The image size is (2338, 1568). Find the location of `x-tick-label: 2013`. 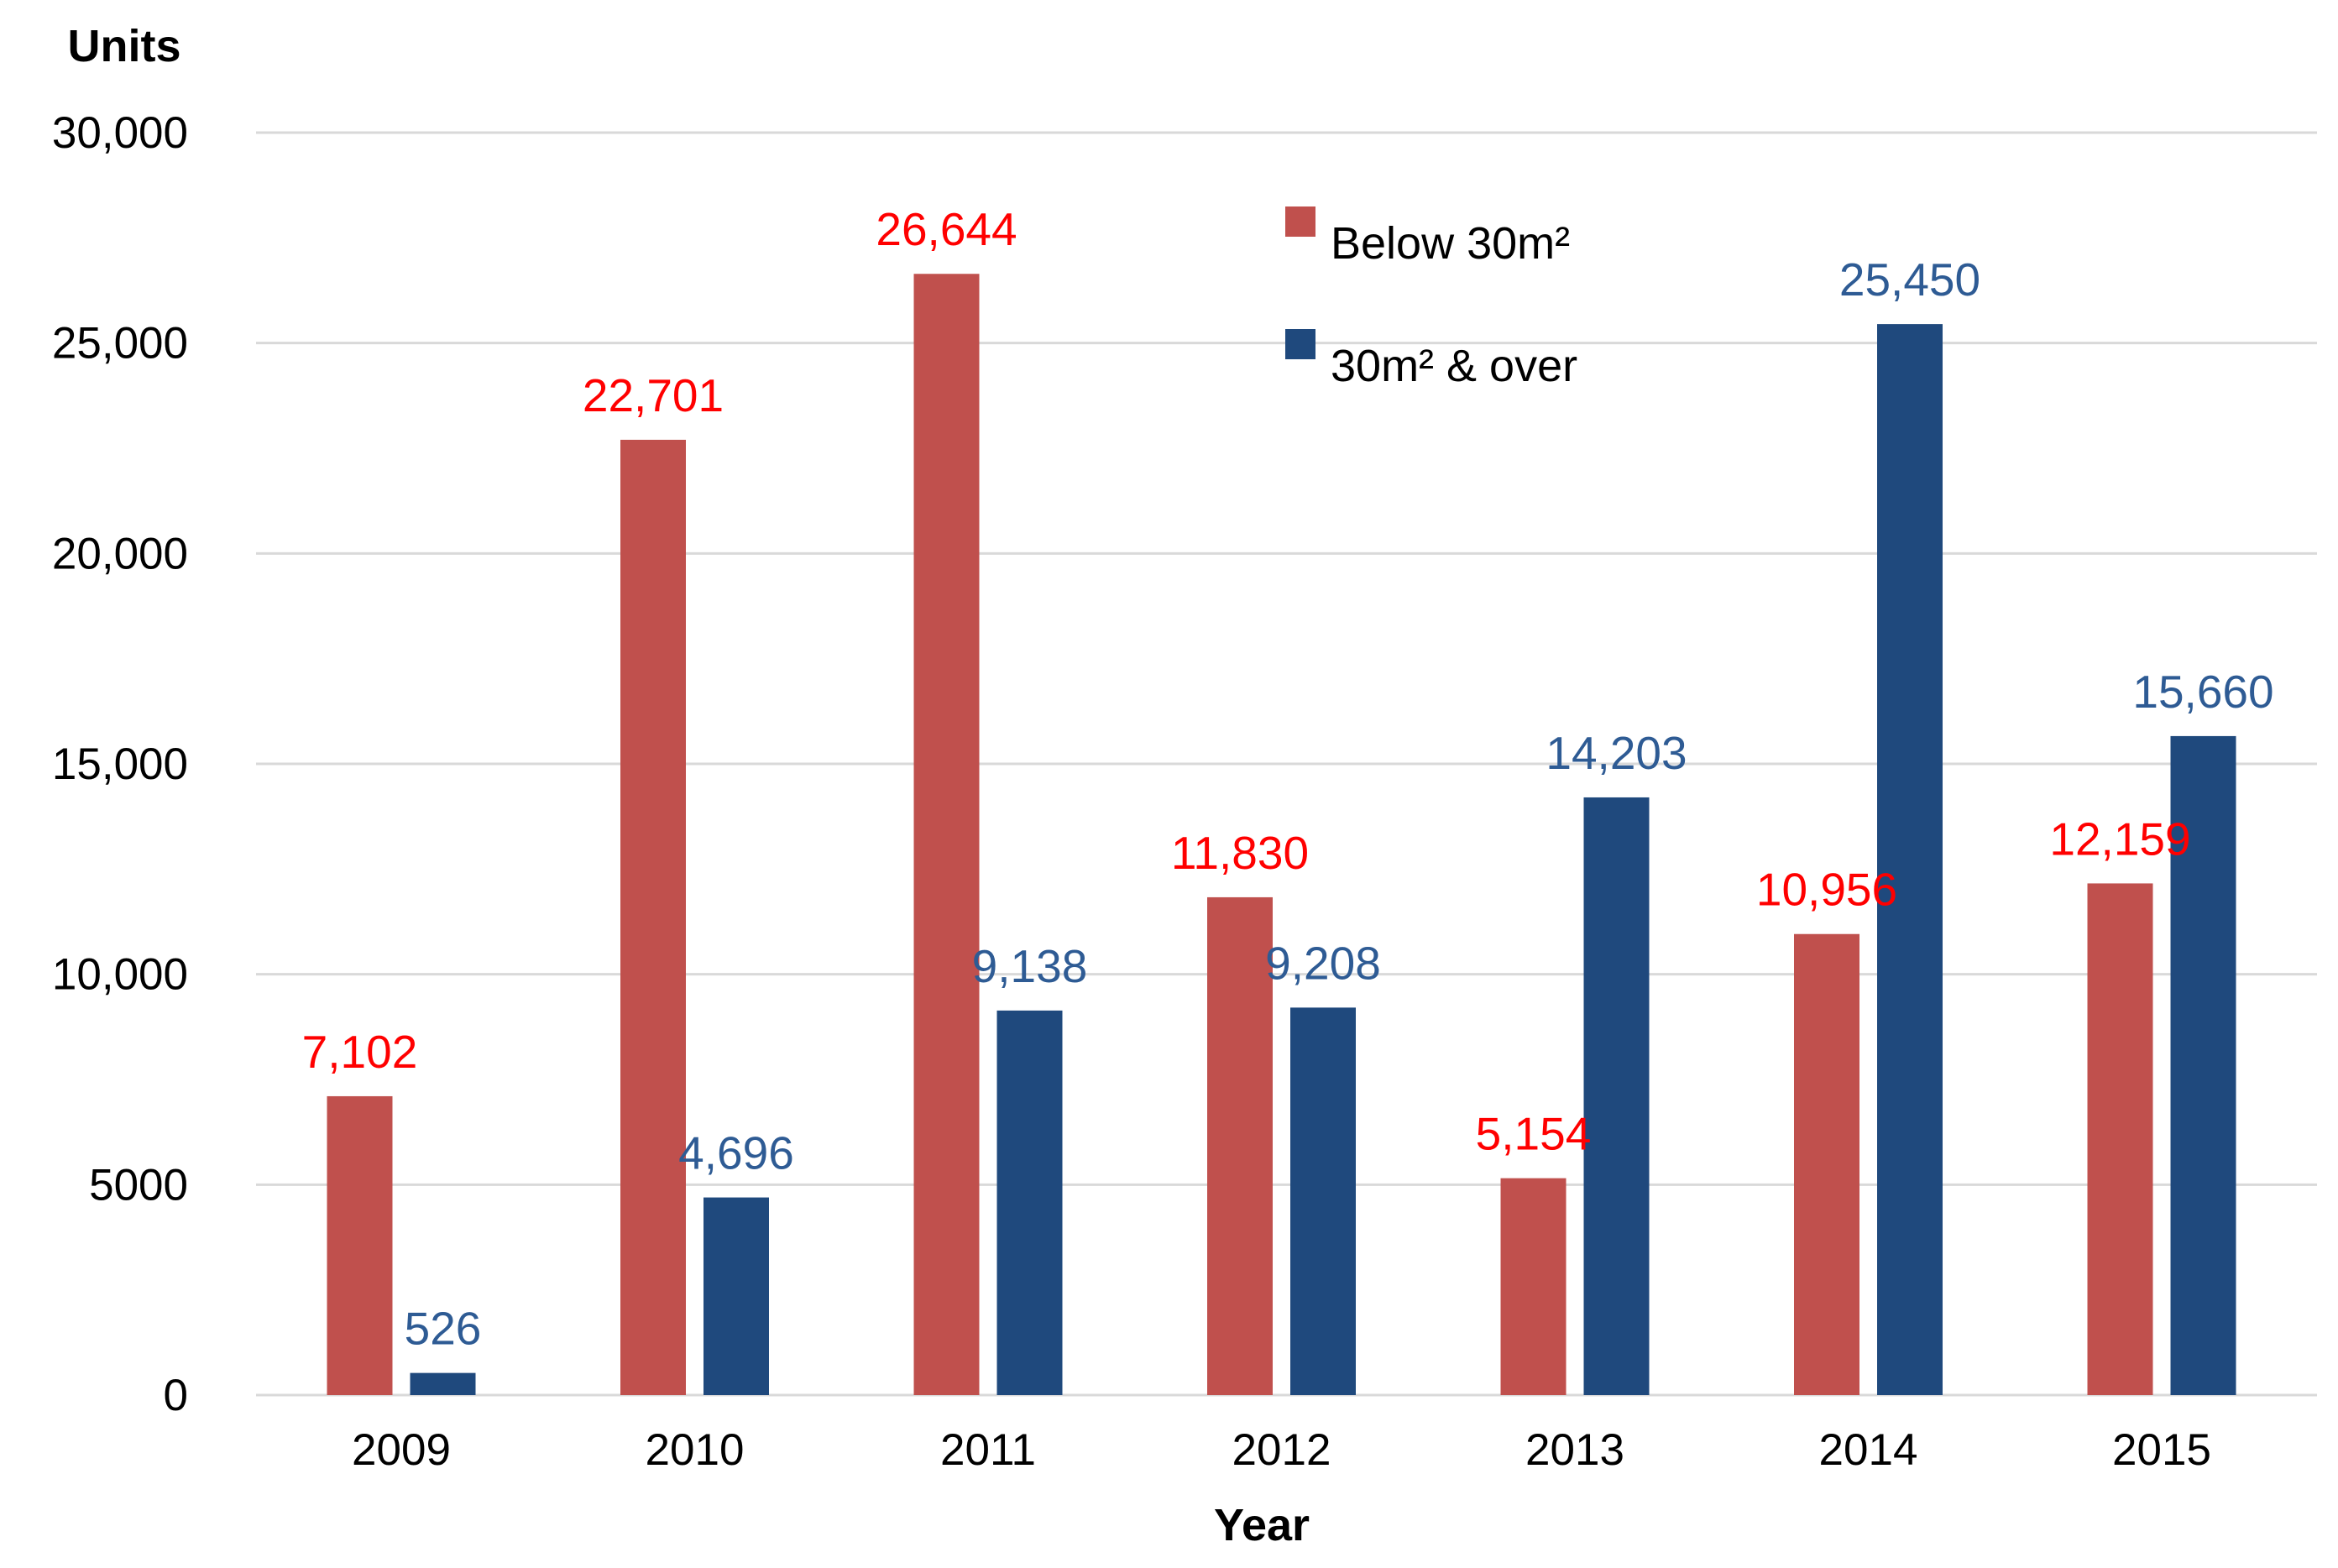

x-tick-label: 2013 is located at coordinates (1575, 1450).